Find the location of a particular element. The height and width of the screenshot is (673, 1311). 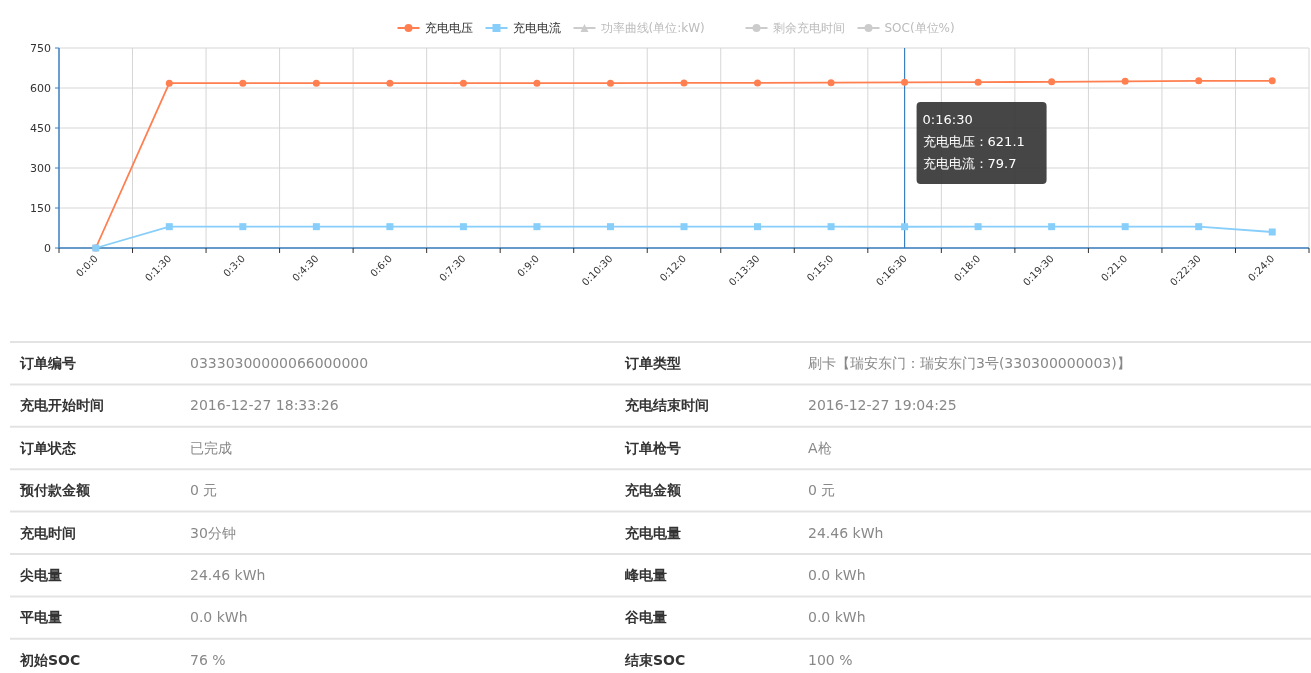

text: 峰电量 is located at coordinates (646, 575).